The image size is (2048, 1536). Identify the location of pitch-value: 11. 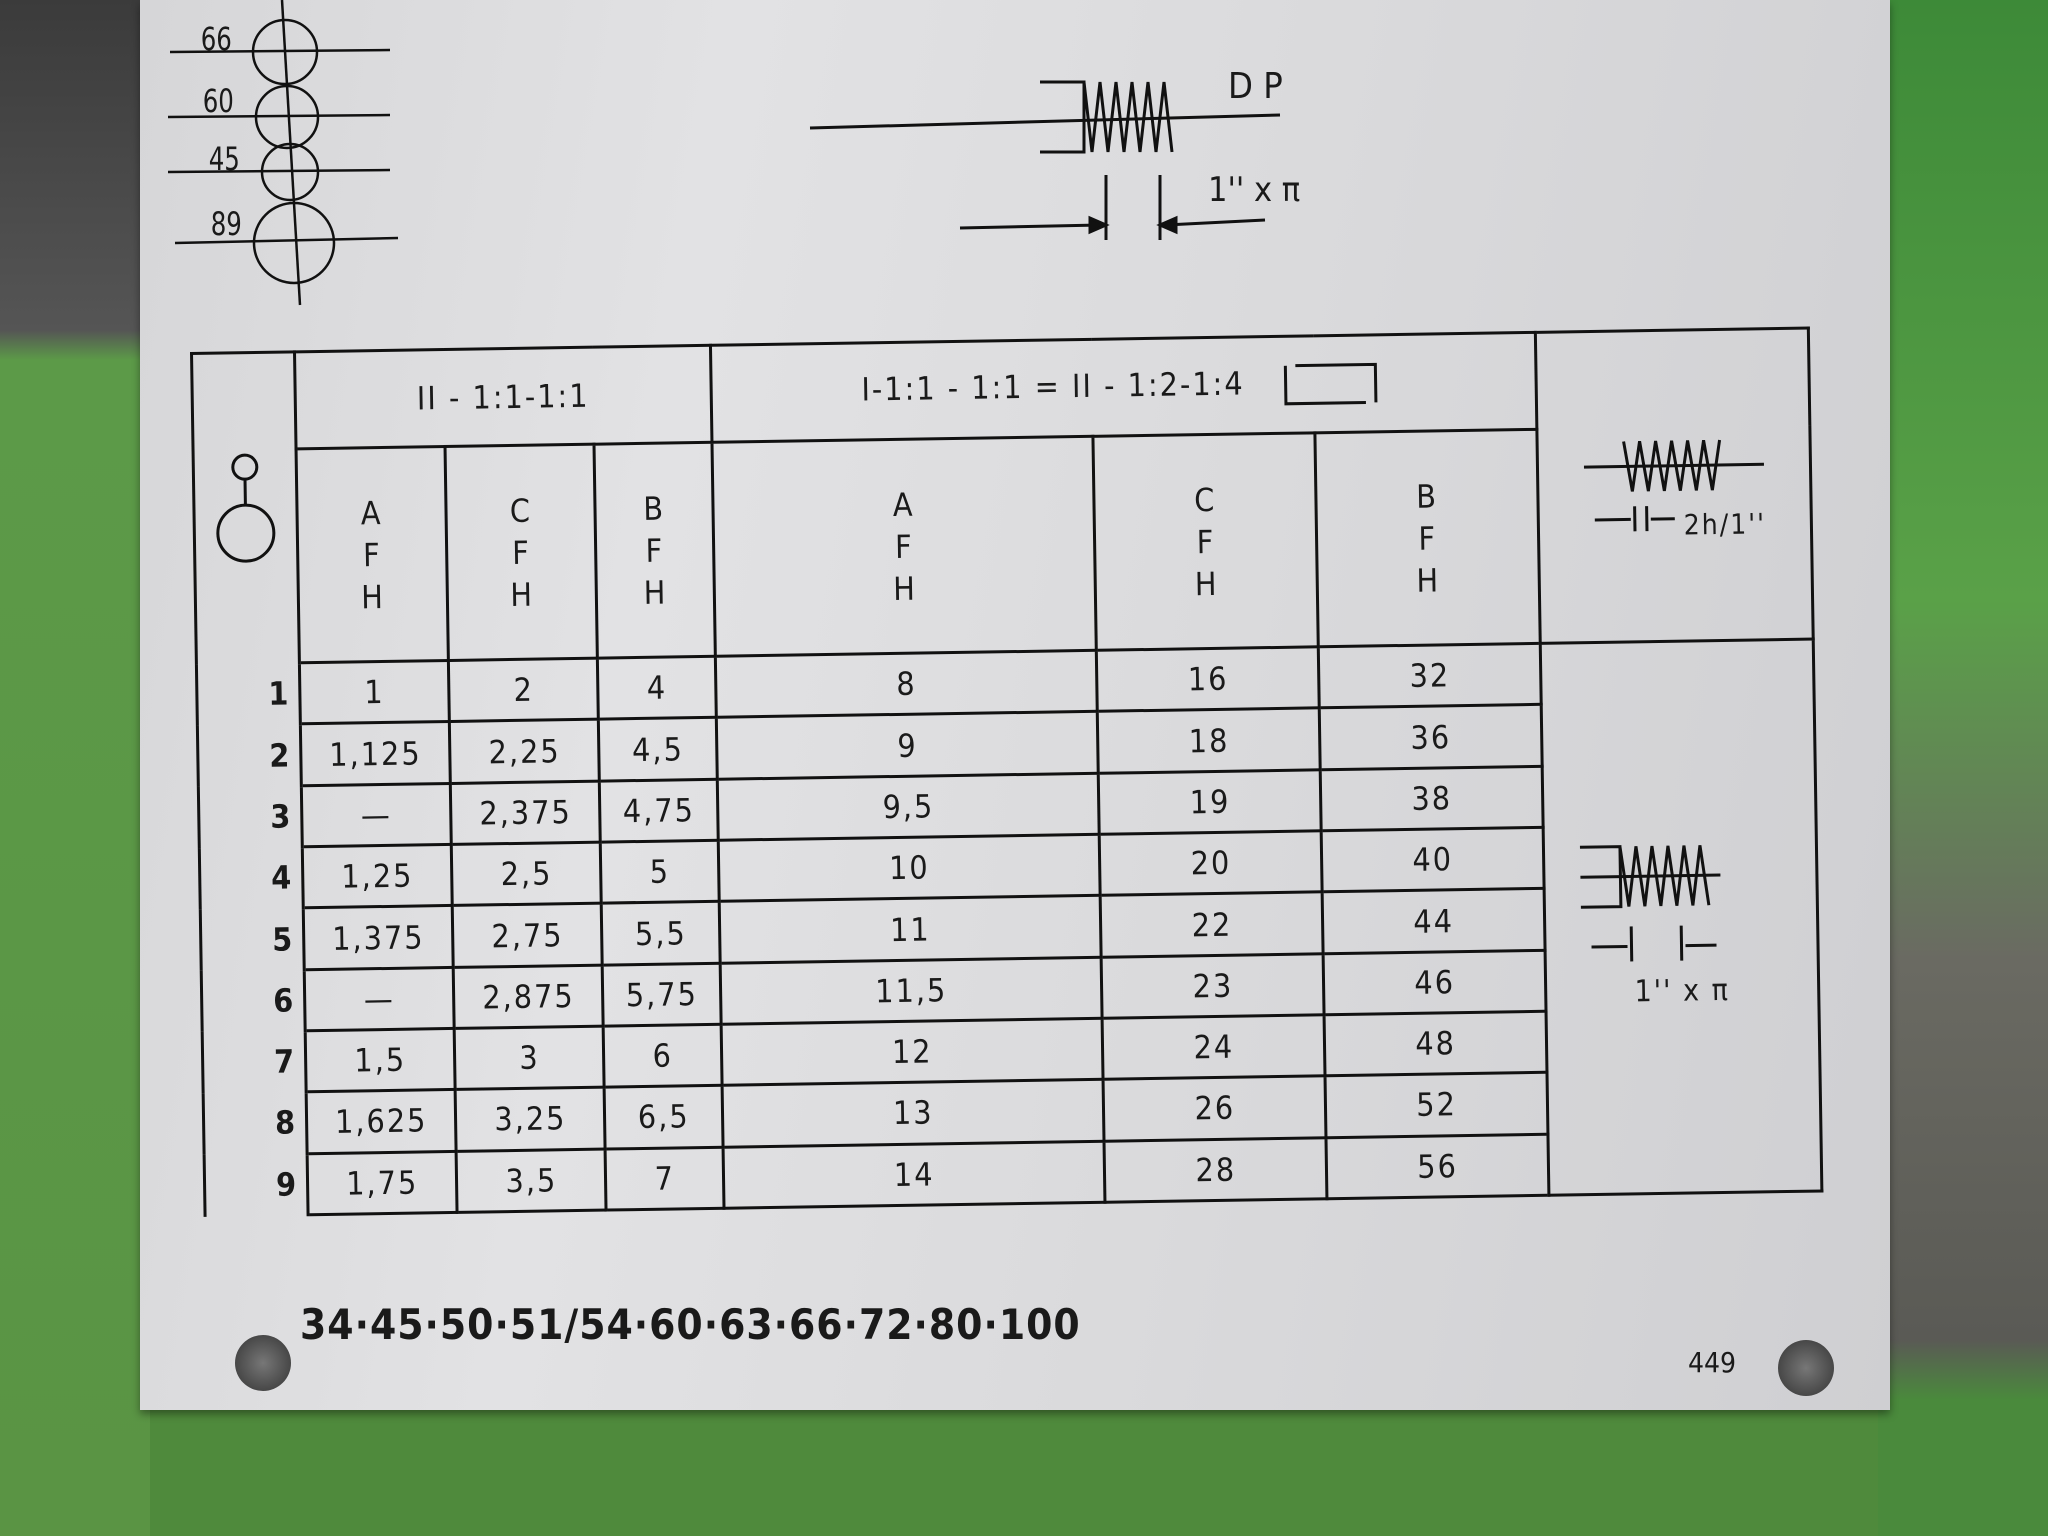
(910, 929).